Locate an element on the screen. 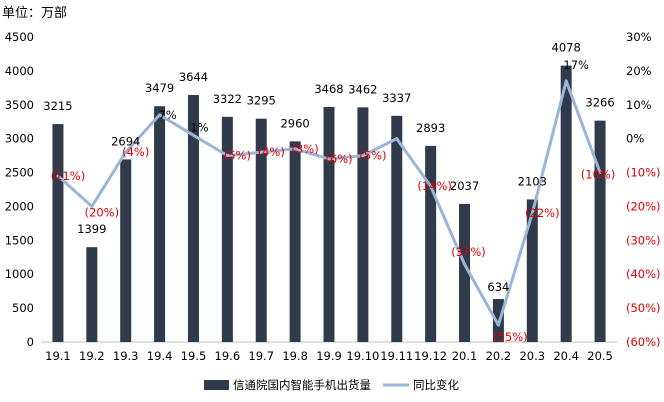 The height and width of the screenshot is (402, 664). y-right-tick-label: (20%) is located at coordinates (643, 206).